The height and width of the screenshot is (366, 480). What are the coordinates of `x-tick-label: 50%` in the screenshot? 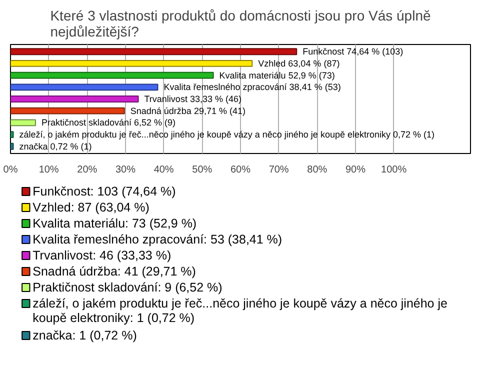 It's located at (202, 170).